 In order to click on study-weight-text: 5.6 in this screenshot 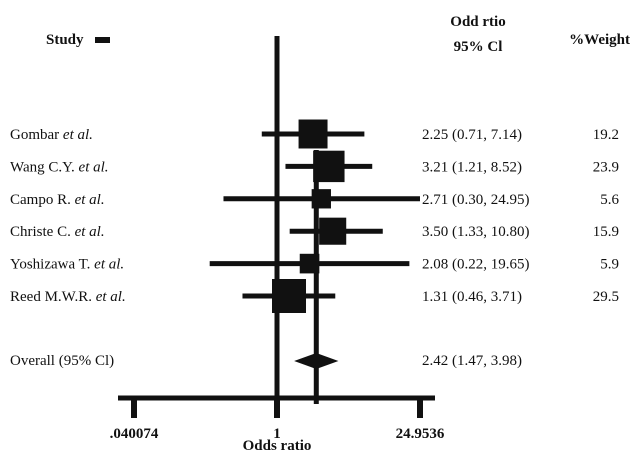, I will do `click(609, 200)`.